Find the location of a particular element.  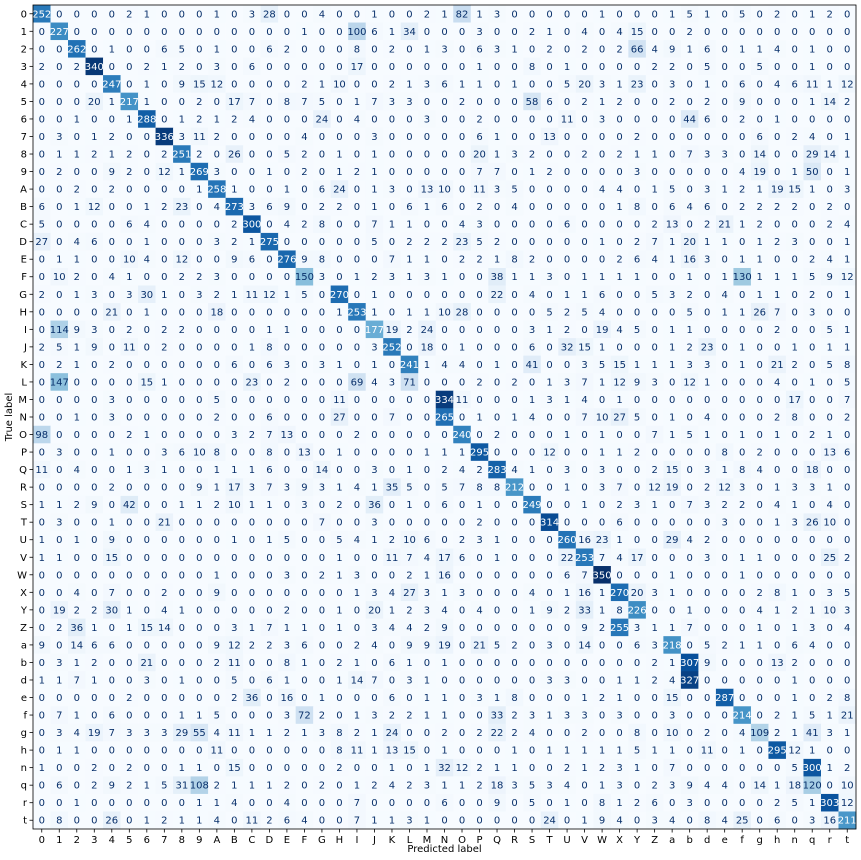

cell-value-label: 15 is located at coordinates (672, 698).